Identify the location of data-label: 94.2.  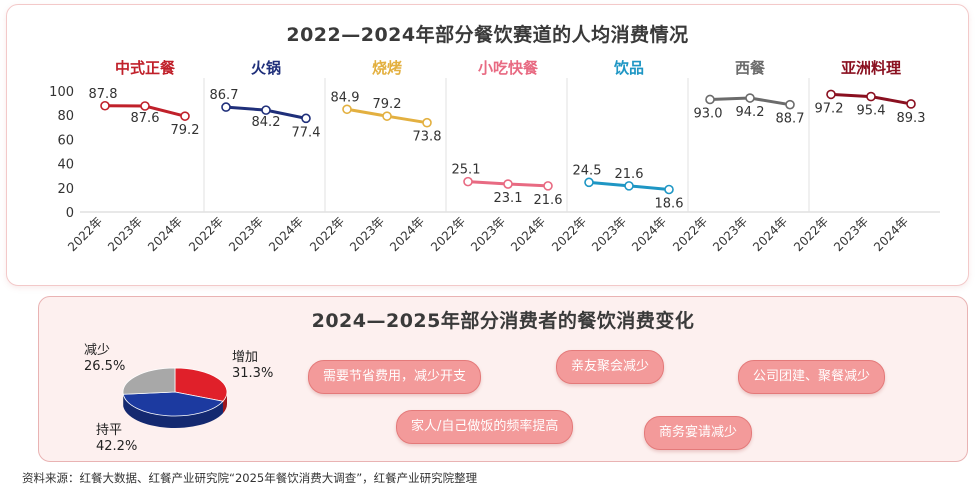
(750, 112).